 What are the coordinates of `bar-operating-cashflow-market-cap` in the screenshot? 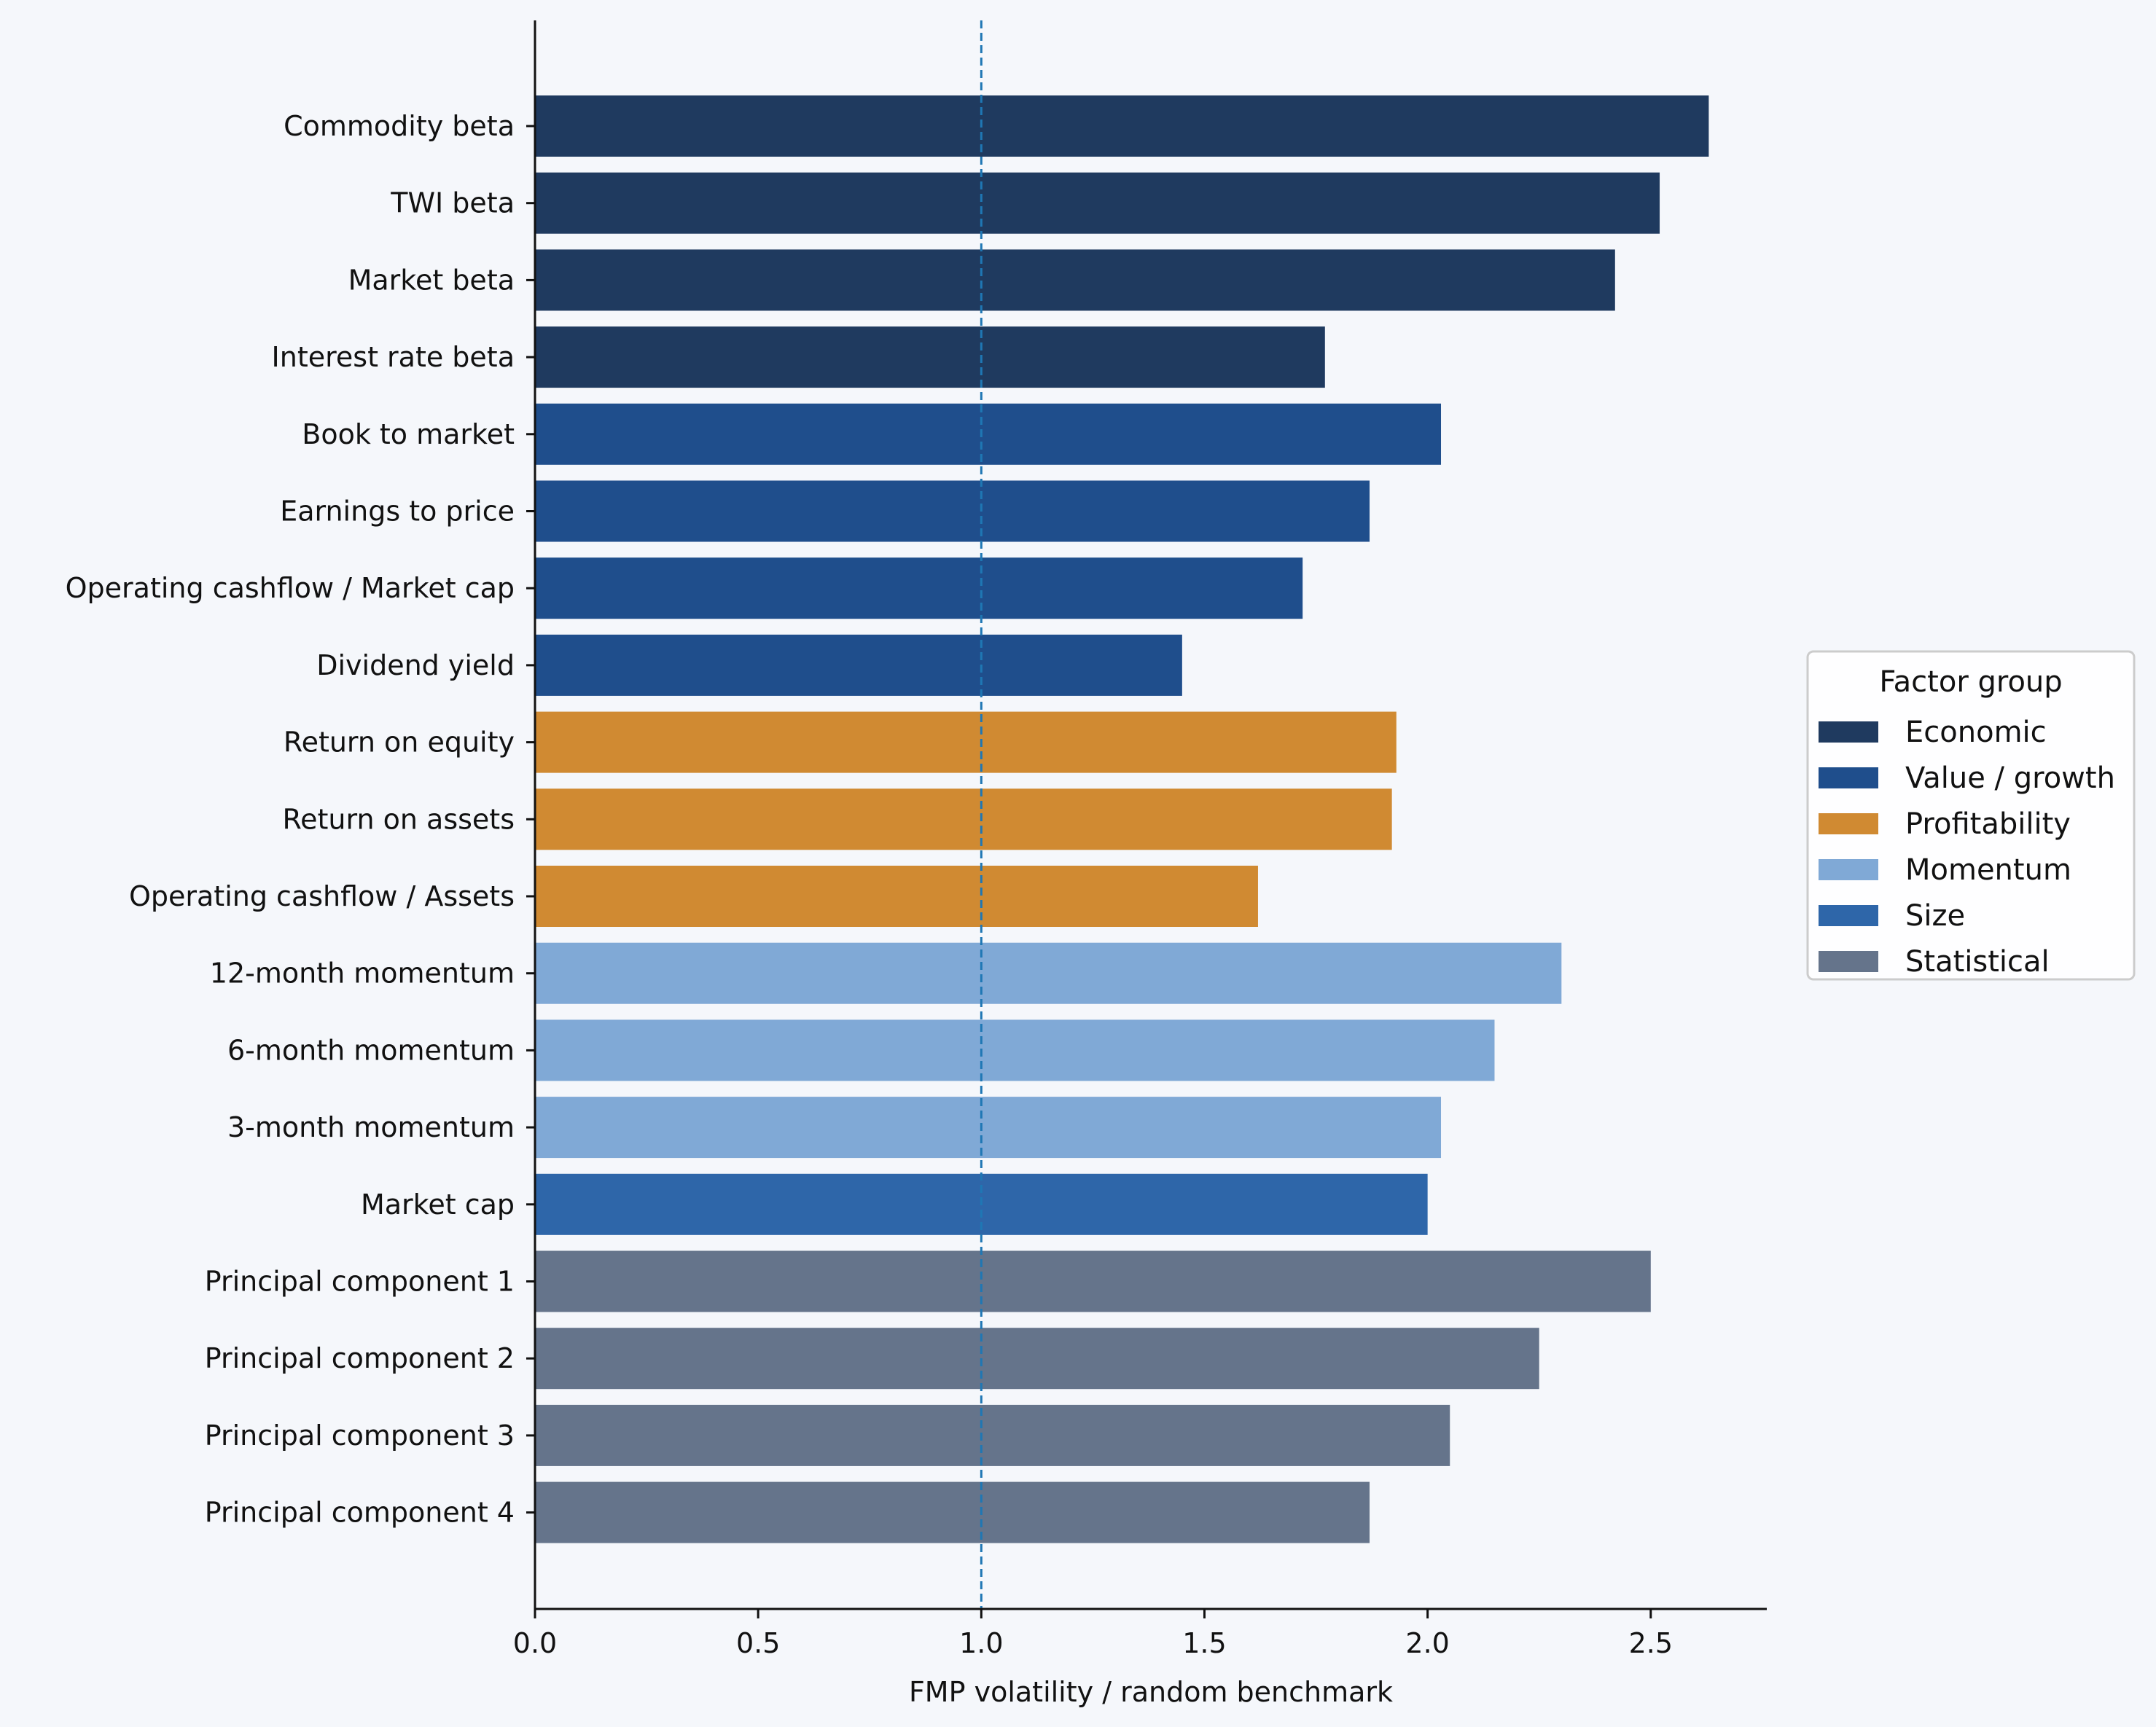 It's located at (919, 588).